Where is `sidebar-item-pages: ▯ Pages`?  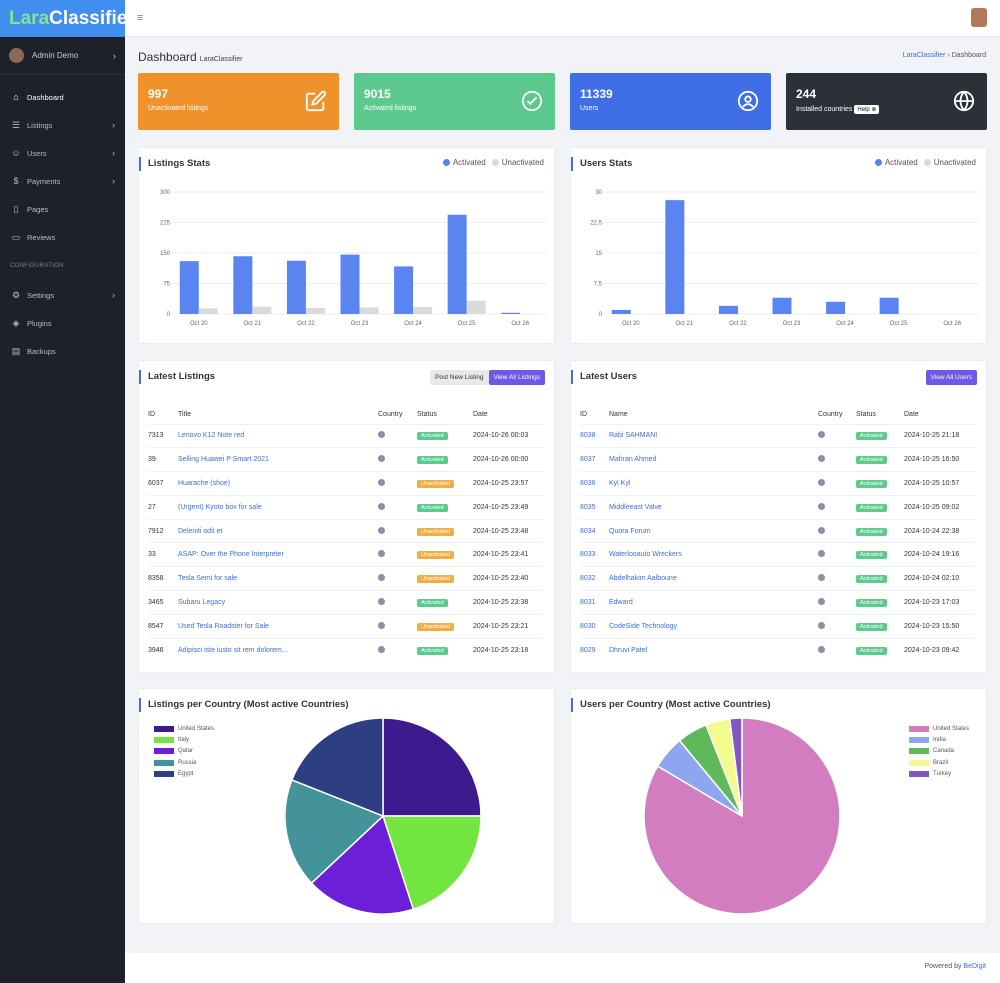
sidebar-item-pages: ▯ Pages is located at coordinates (62, 209).